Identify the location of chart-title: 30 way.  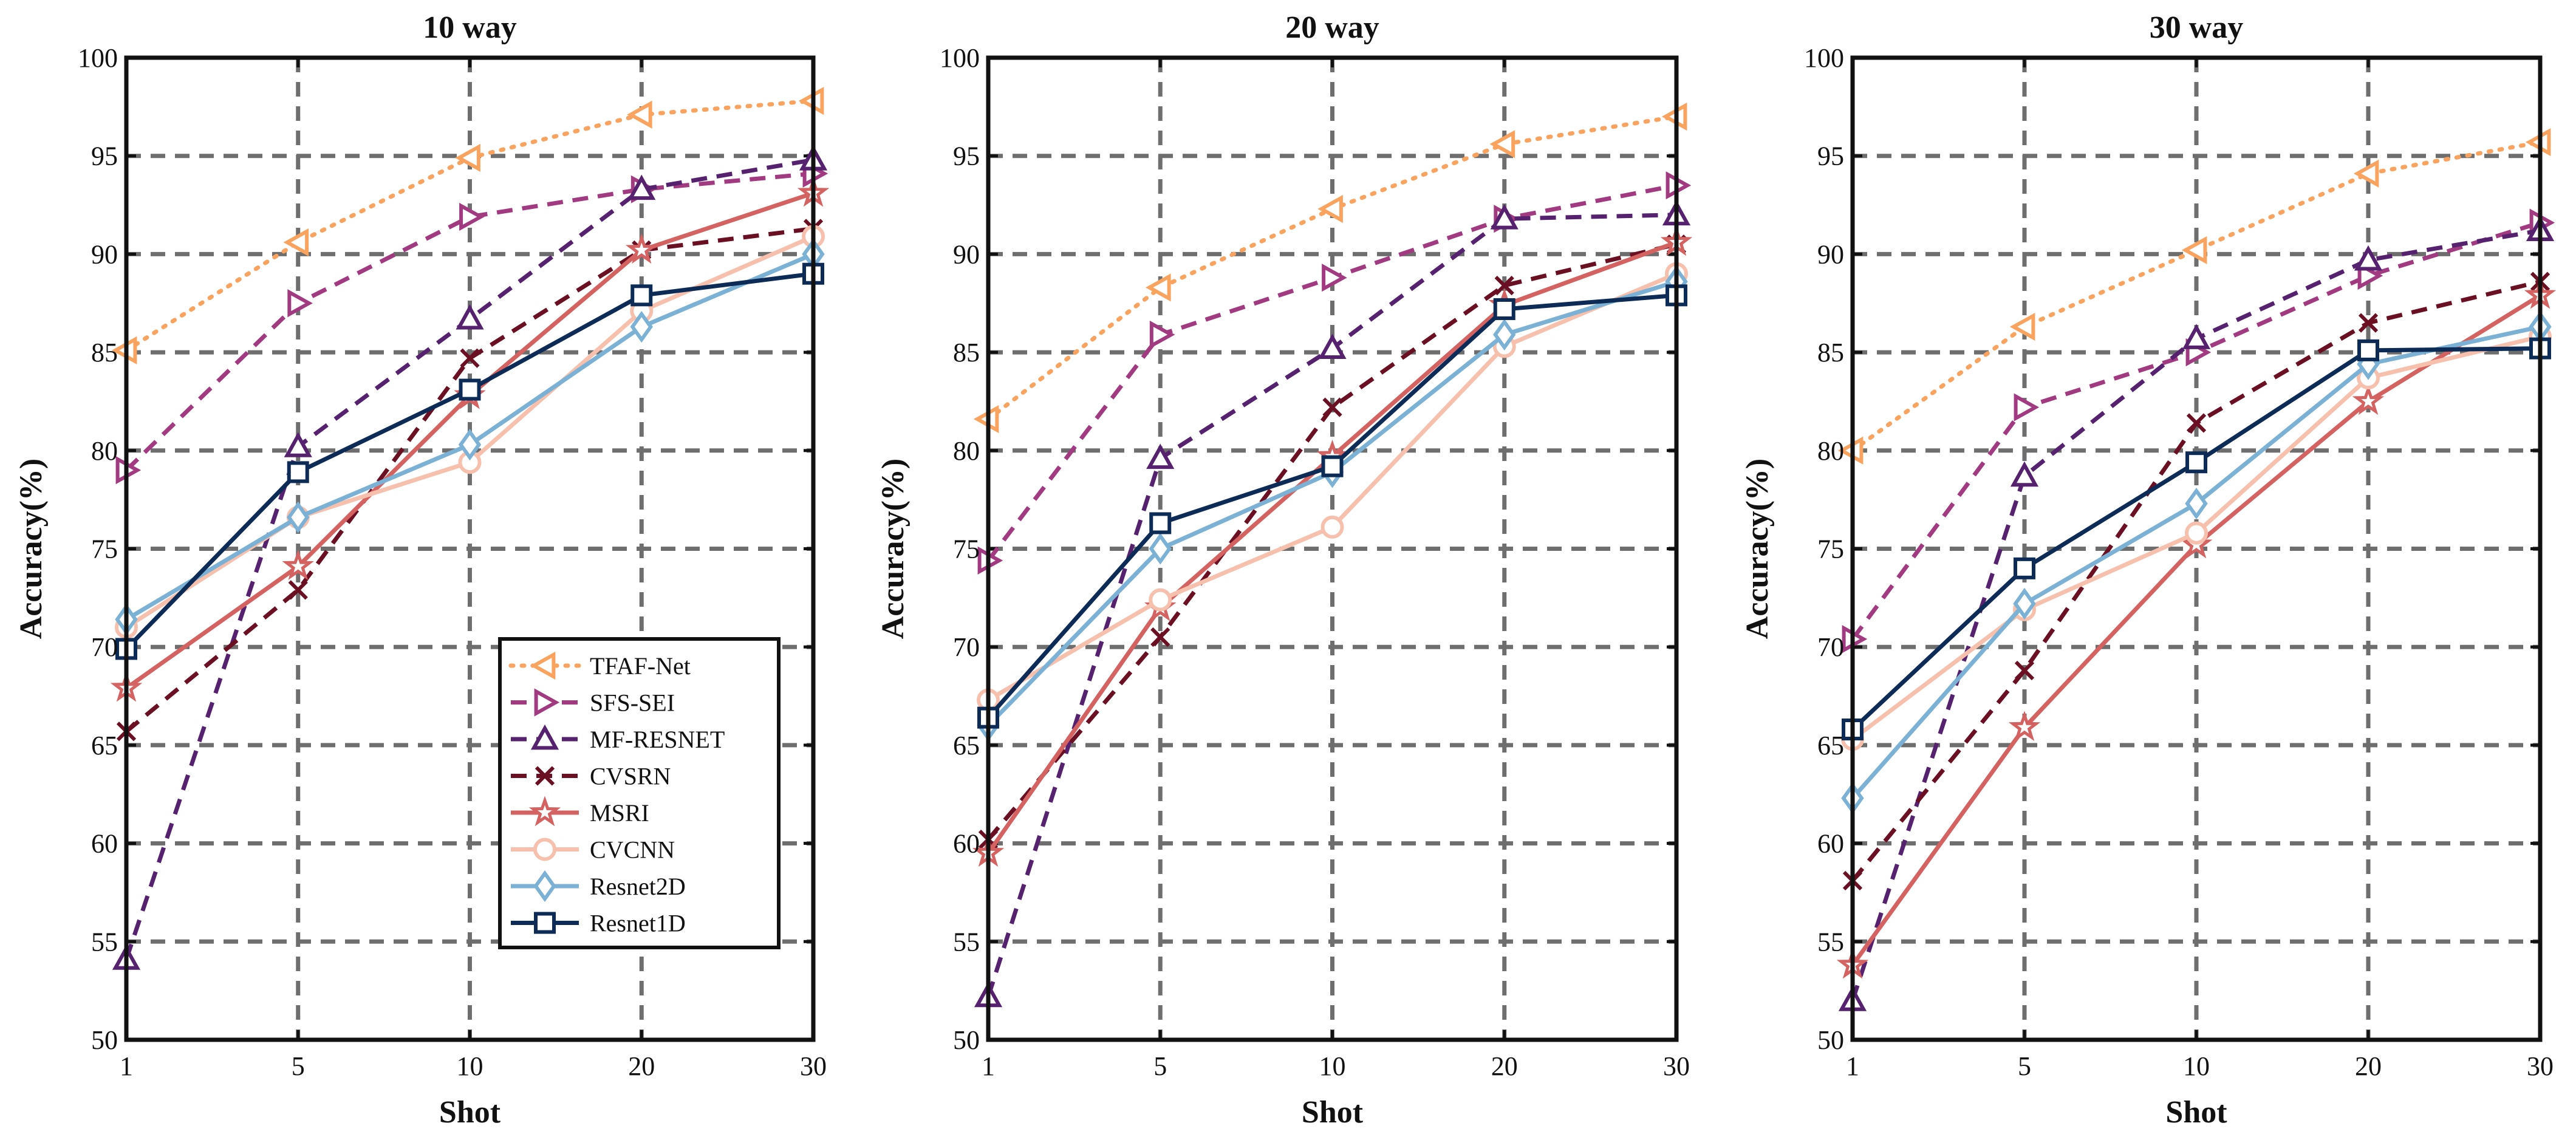
(2197, 27).